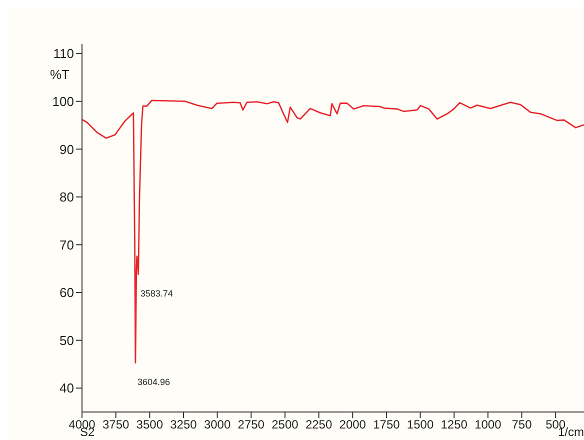 This screenshot has height=440, width=584. Describe the element at coordinates (522, 425) in the screenshot. I see `x-tick-label: 750` at that location.